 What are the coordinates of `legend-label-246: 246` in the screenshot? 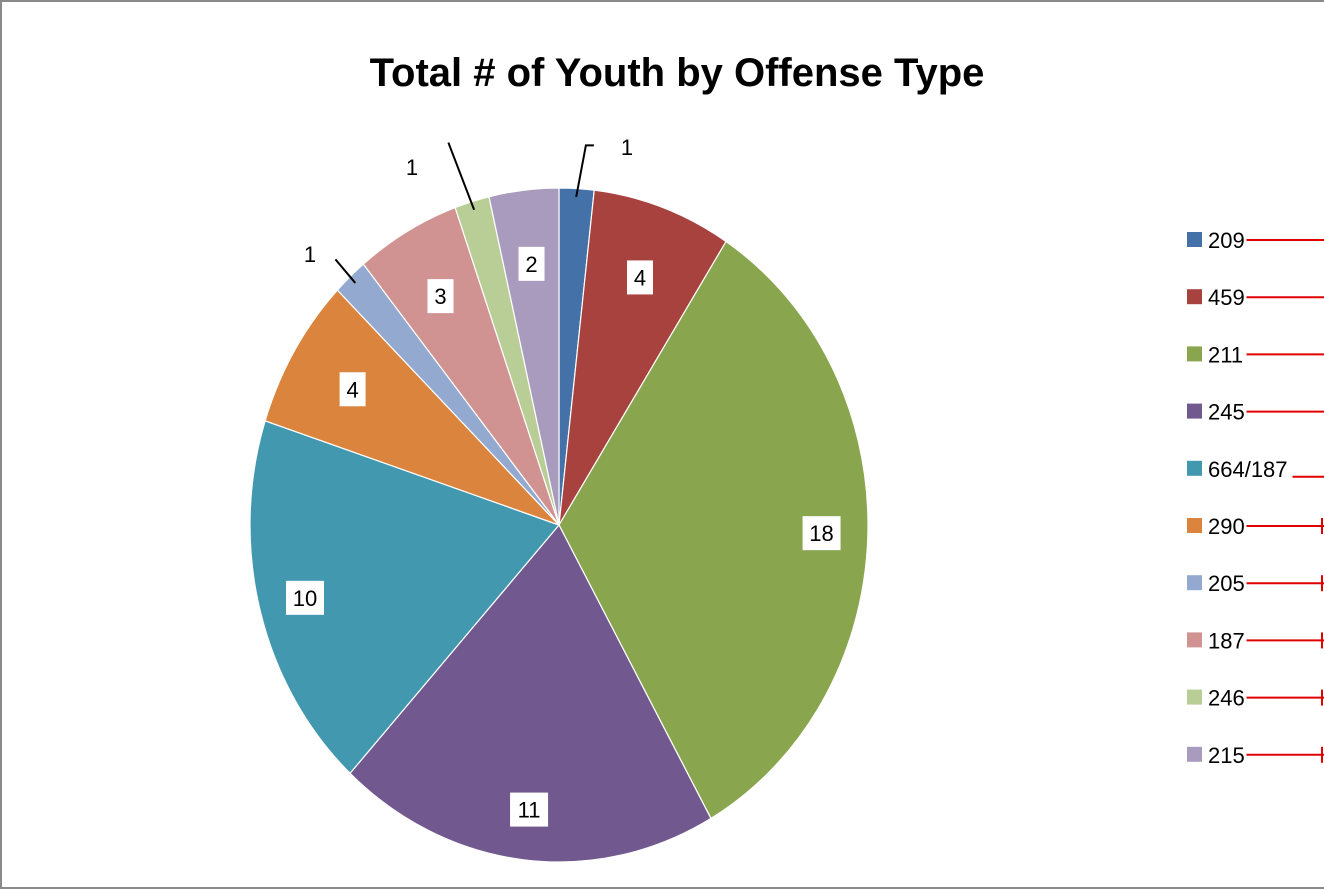 It's located at (1226, 698).